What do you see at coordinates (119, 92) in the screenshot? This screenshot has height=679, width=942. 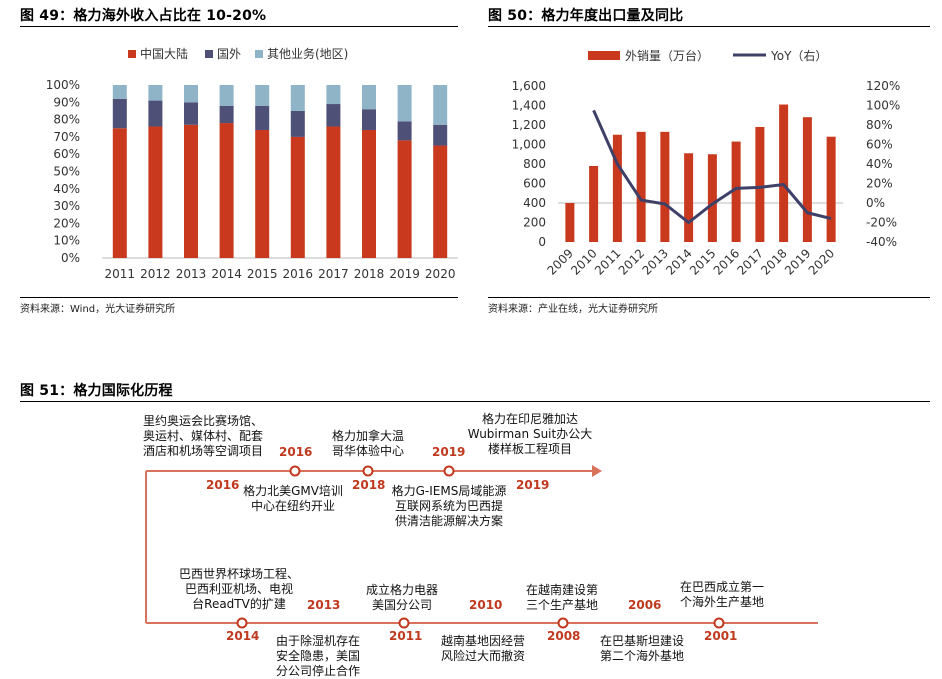 I see `bar-2011-series2` at bounding box center [119, 92].